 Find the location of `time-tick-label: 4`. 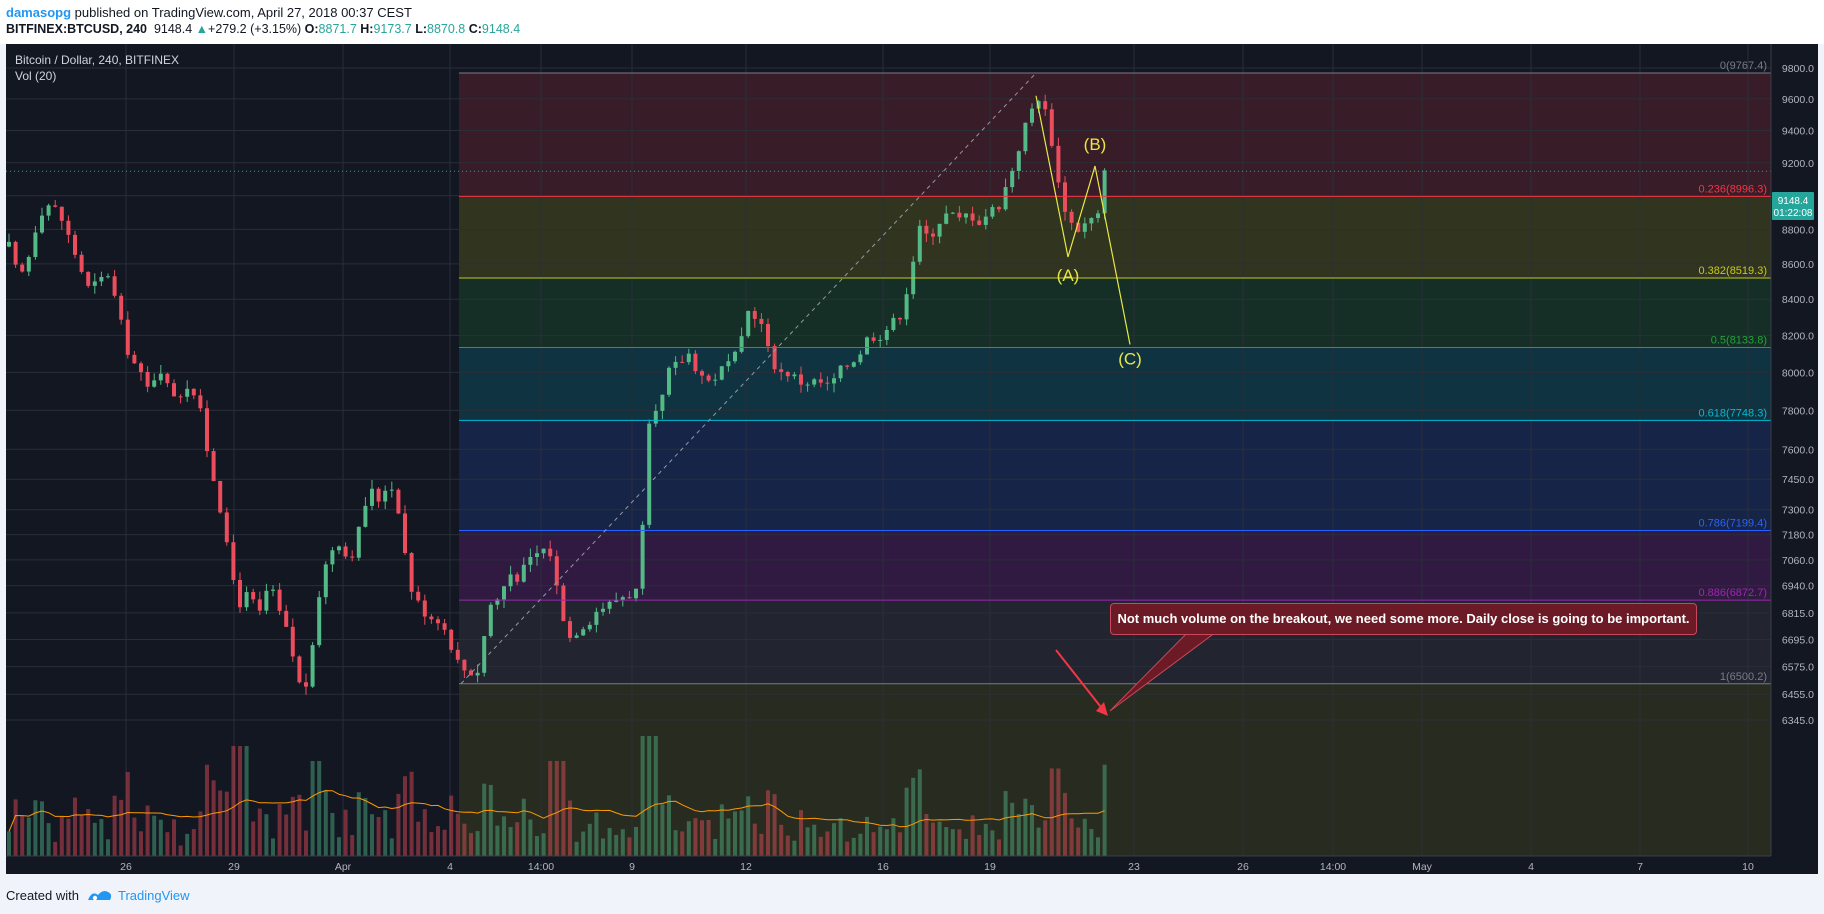

time-tick-label: 4 is located at coordinates (450, 867).